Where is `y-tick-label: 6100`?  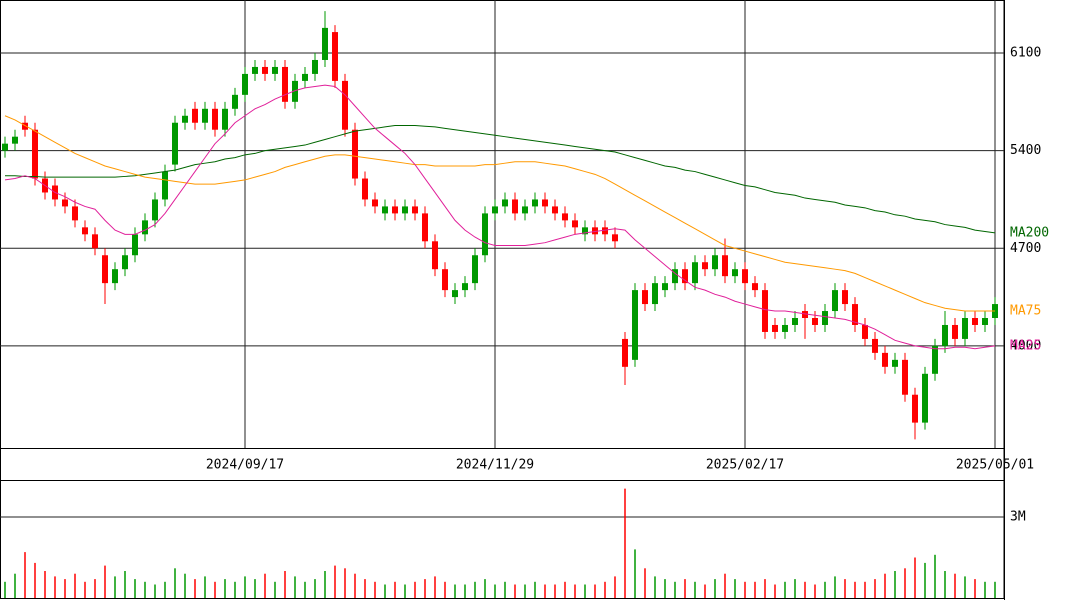 y-tick-label: 6100 is located at coordinates (1025, 53).